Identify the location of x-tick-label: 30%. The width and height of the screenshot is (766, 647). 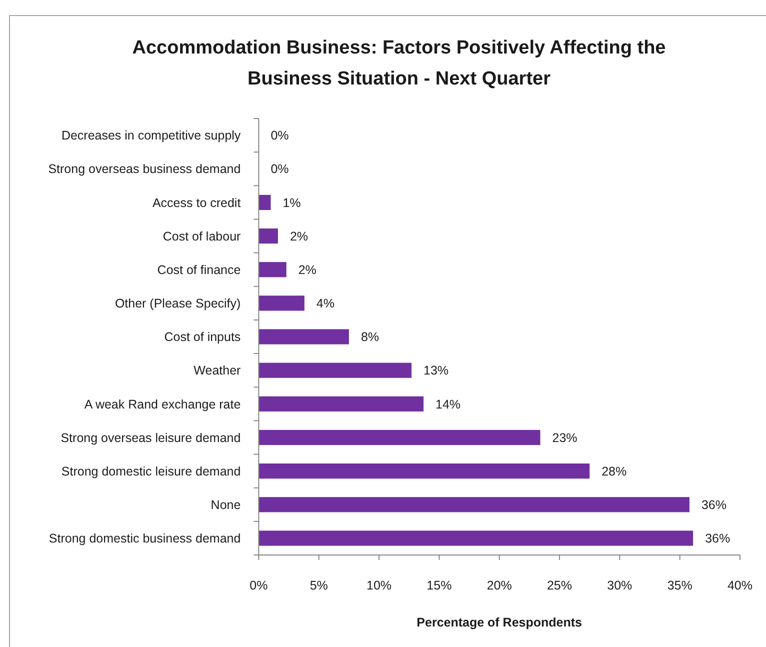
(619, 585).